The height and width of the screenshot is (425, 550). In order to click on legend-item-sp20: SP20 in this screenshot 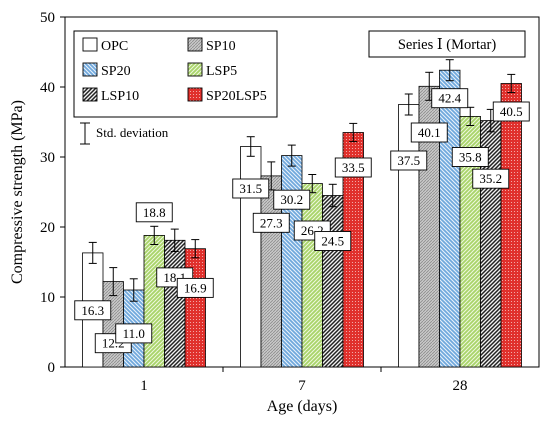, I will do `click(106, 70)`.